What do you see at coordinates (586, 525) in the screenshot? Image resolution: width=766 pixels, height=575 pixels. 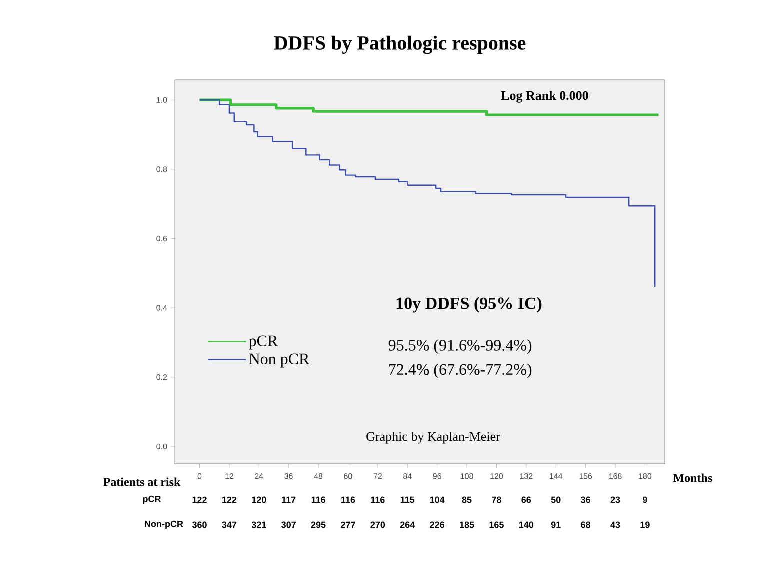 I see `text: 68` at bounding box center [586, 525].